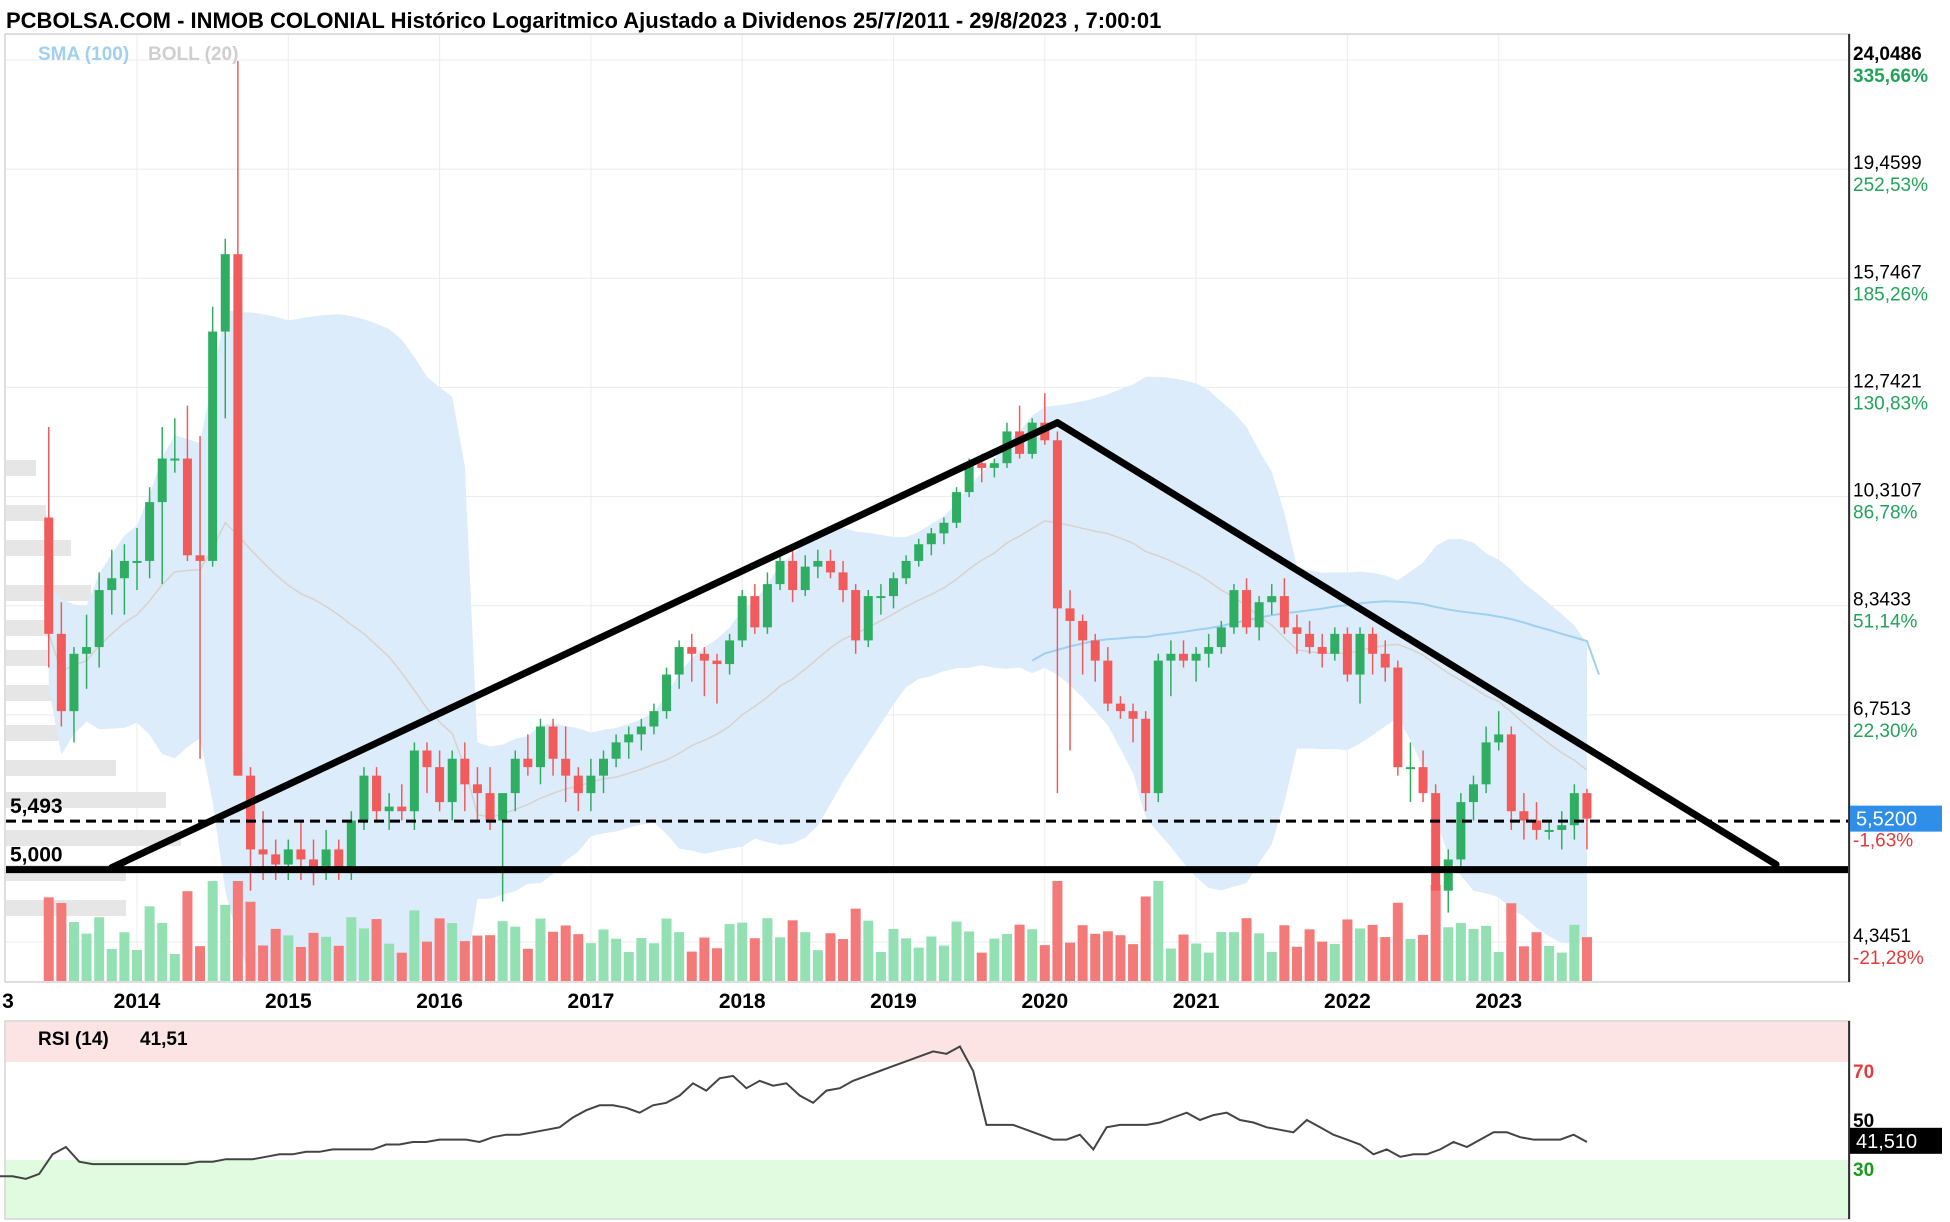  What do you see at coordinates (83, 54) in the screenshot?
I see `legend-sma: SMA (100)` at bounding box center [83, 54].